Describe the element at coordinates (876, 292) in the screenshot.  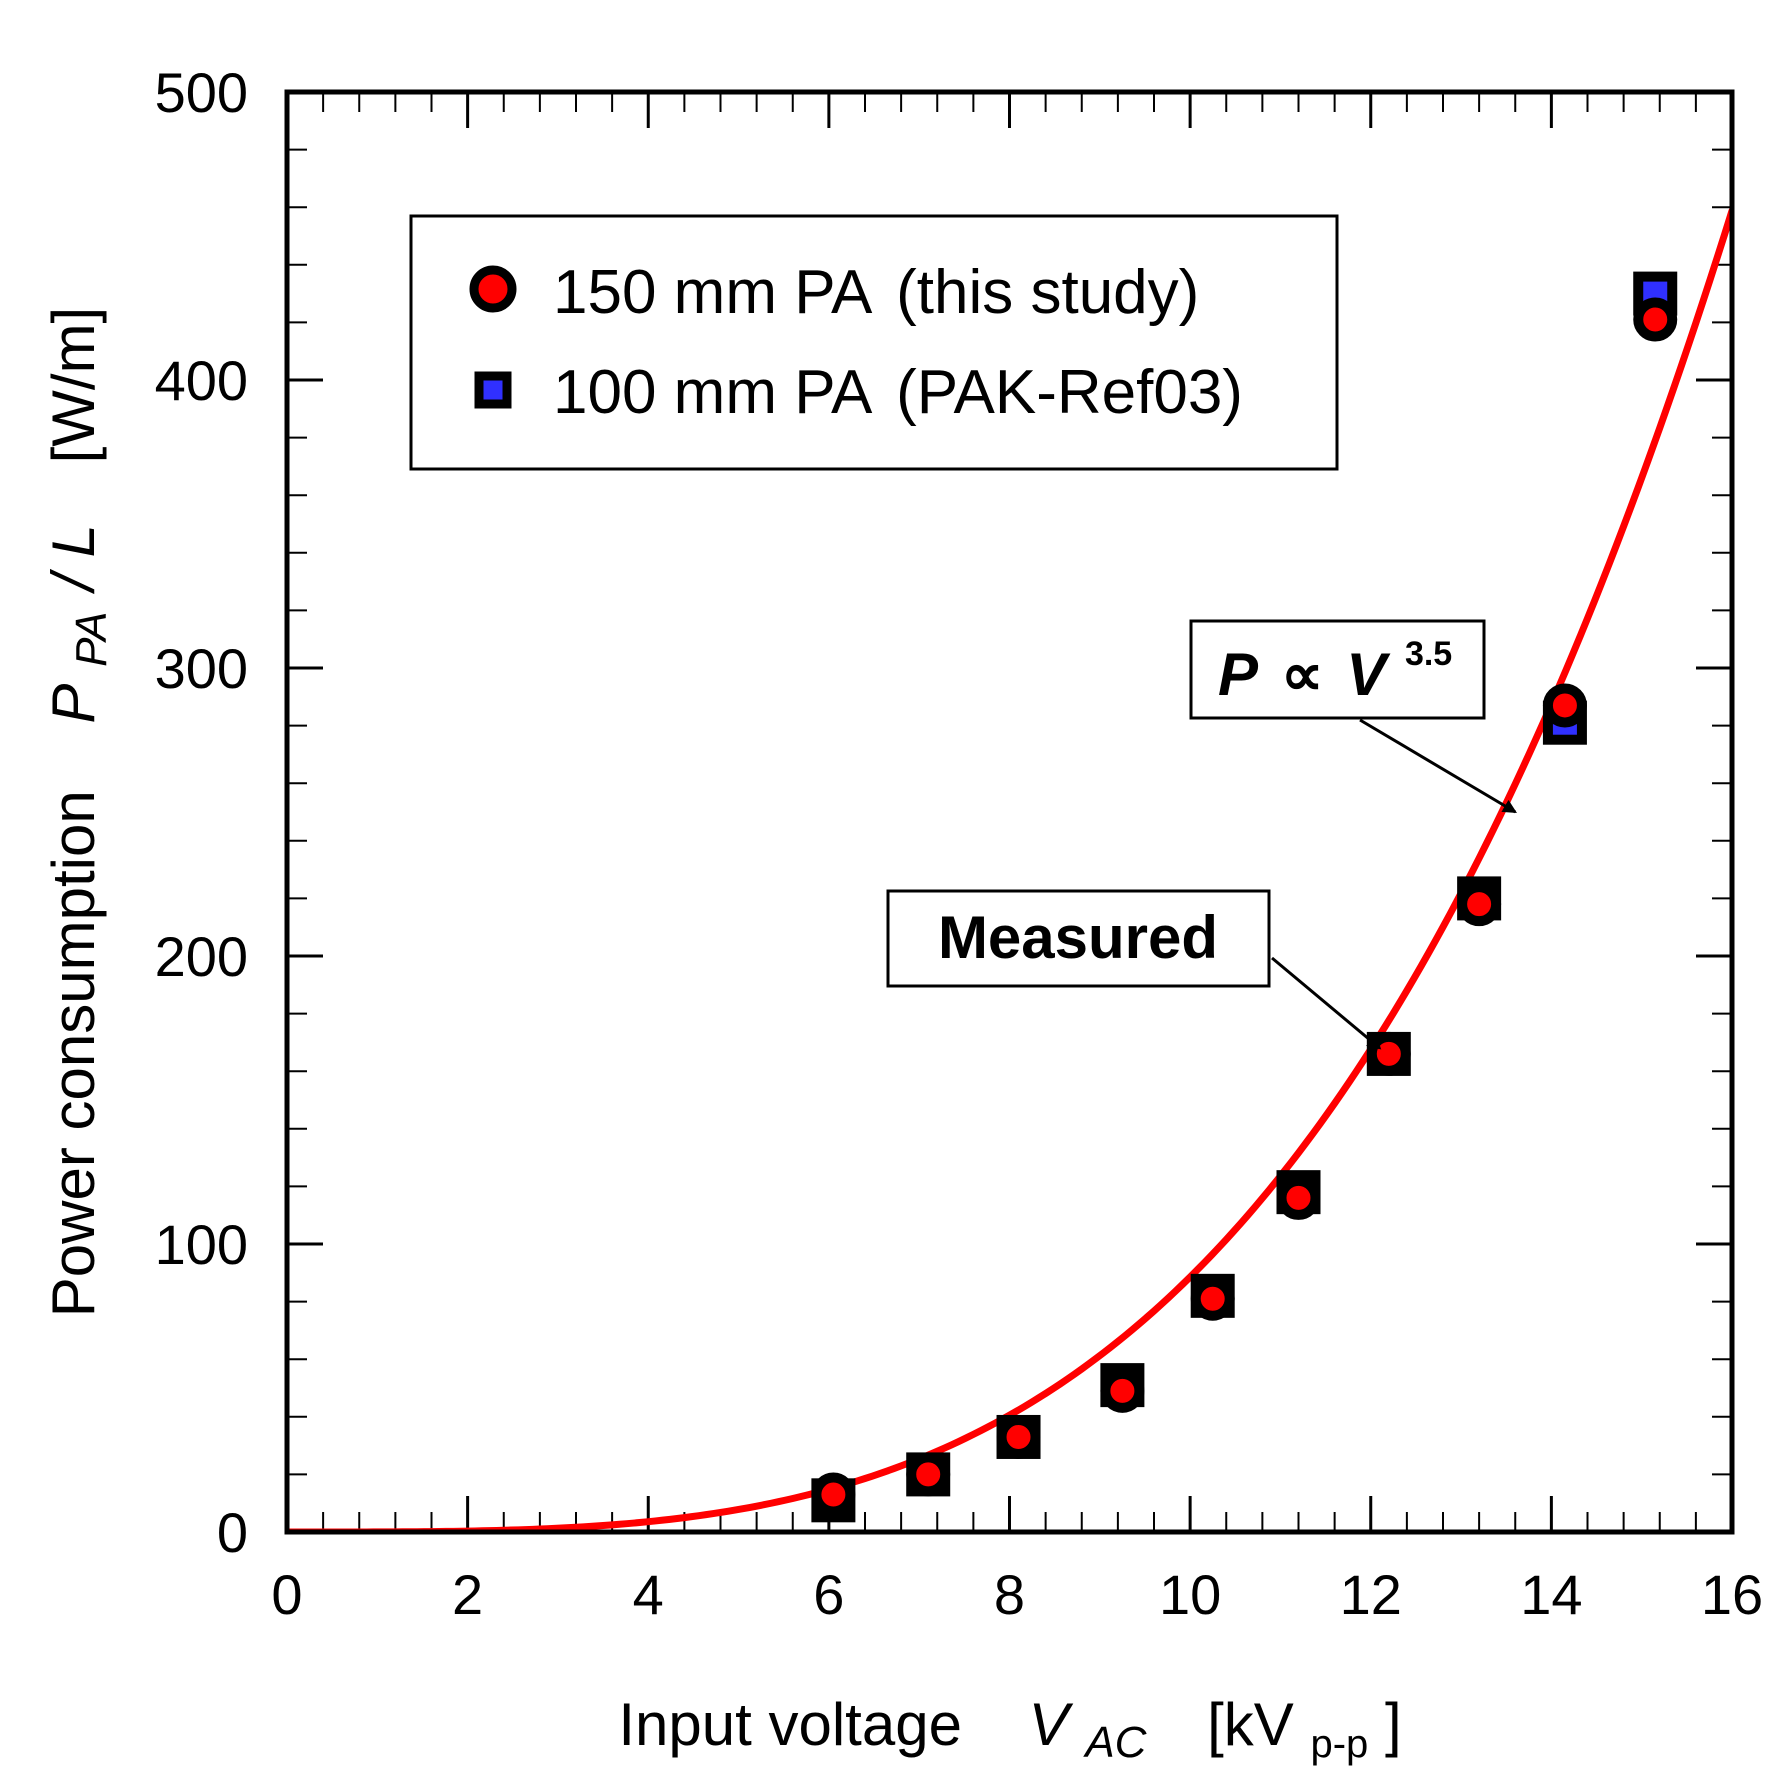
I see `legend-label-150mm: 150 mm PA (this study)` at that location.